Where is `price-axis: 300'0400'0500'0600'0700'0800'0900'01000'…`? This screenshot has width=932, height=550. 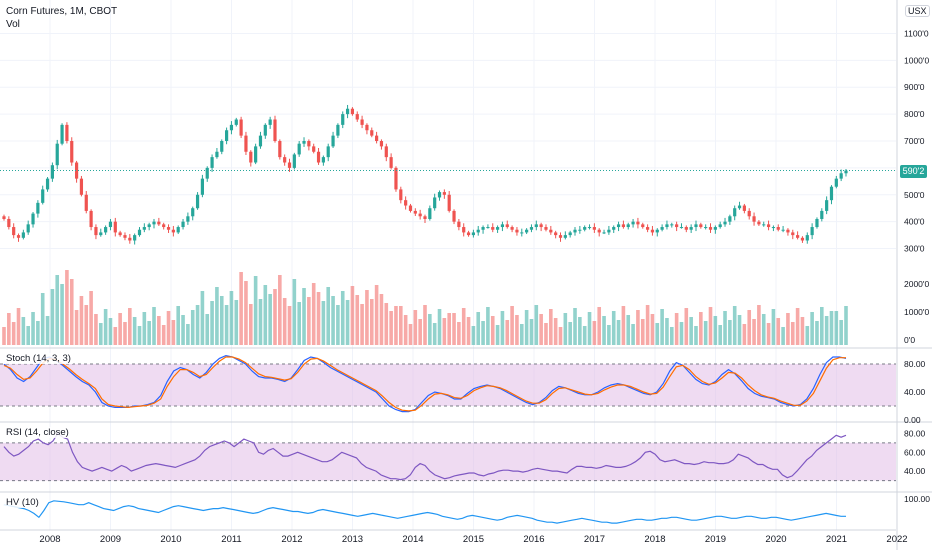
price-axis: 300'0400'0500'0600'0700'0800'0900'01000'… is located at coordinates (913, 275).